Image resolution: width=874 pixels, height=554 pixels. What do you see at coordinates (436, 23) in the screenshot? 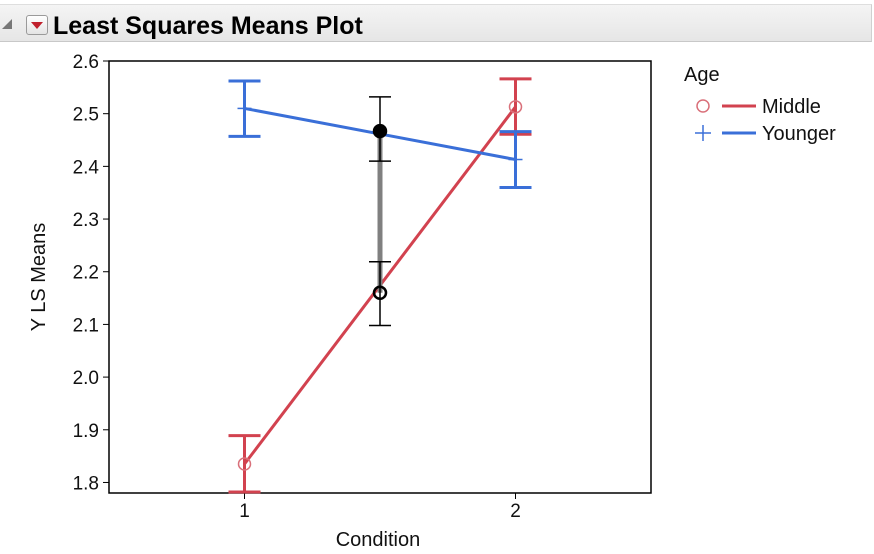
I see `report-header: Least Squares Means Plot` at bounding box center [436, 23].